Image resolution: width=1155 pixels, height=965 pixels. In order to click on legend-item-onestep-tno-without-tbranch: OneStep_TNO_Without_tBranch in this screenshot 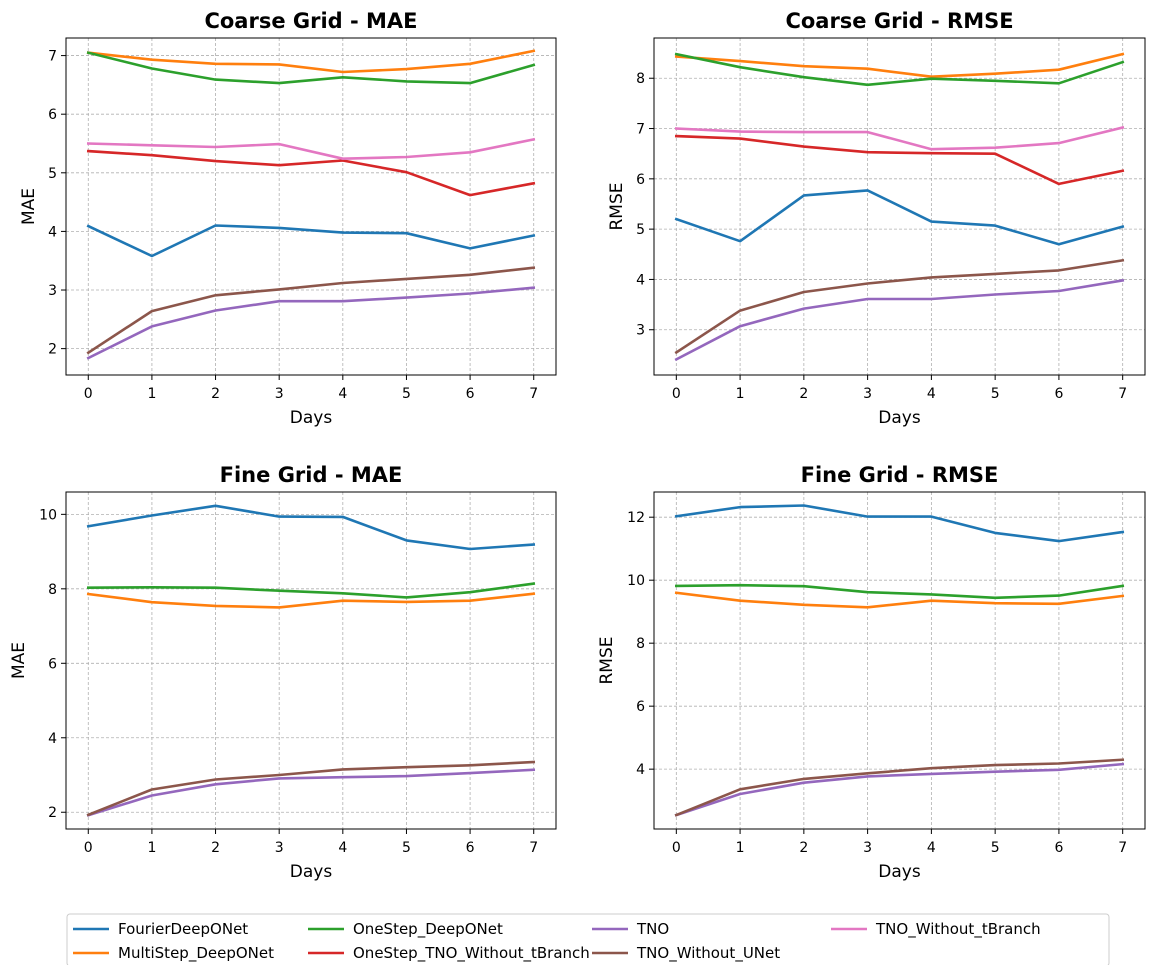, I will do `click(449, 953)`.